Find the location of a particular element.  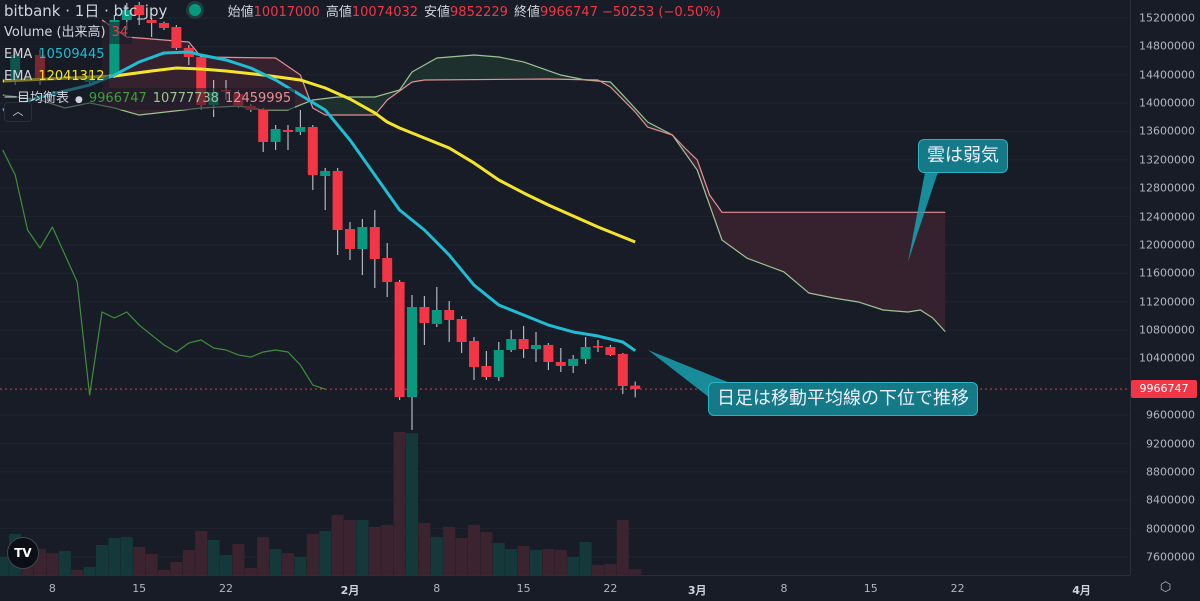

price-tick: 10800000 is located at coordinates (1167, 330).